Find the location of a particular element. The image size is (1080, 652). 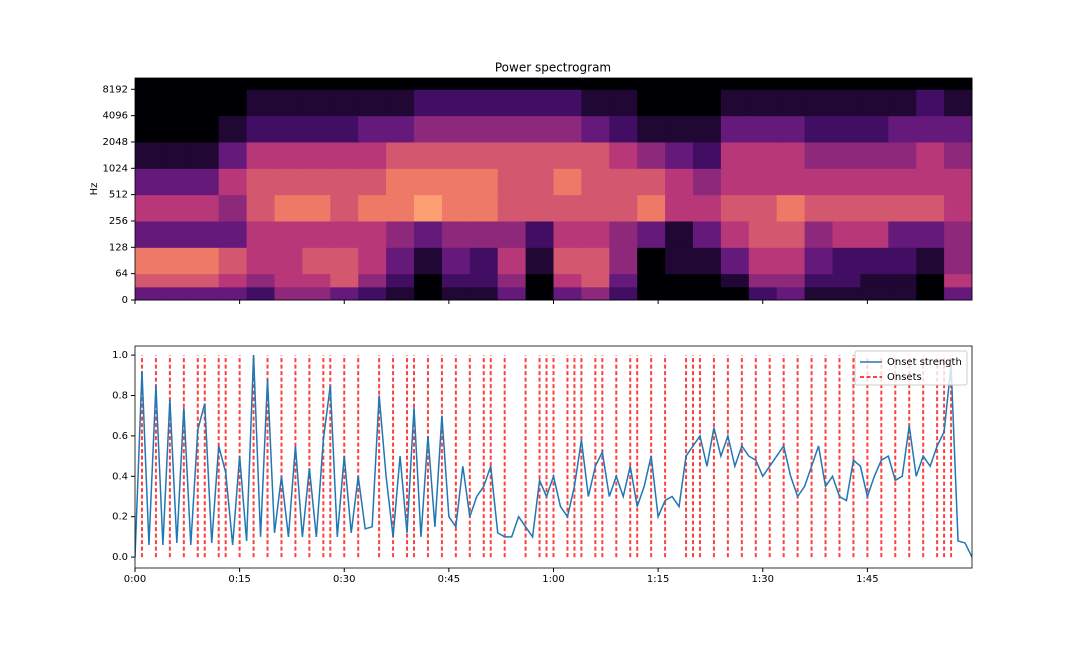

chart-title: Power spectrogram is located at coordinates (553, 68).